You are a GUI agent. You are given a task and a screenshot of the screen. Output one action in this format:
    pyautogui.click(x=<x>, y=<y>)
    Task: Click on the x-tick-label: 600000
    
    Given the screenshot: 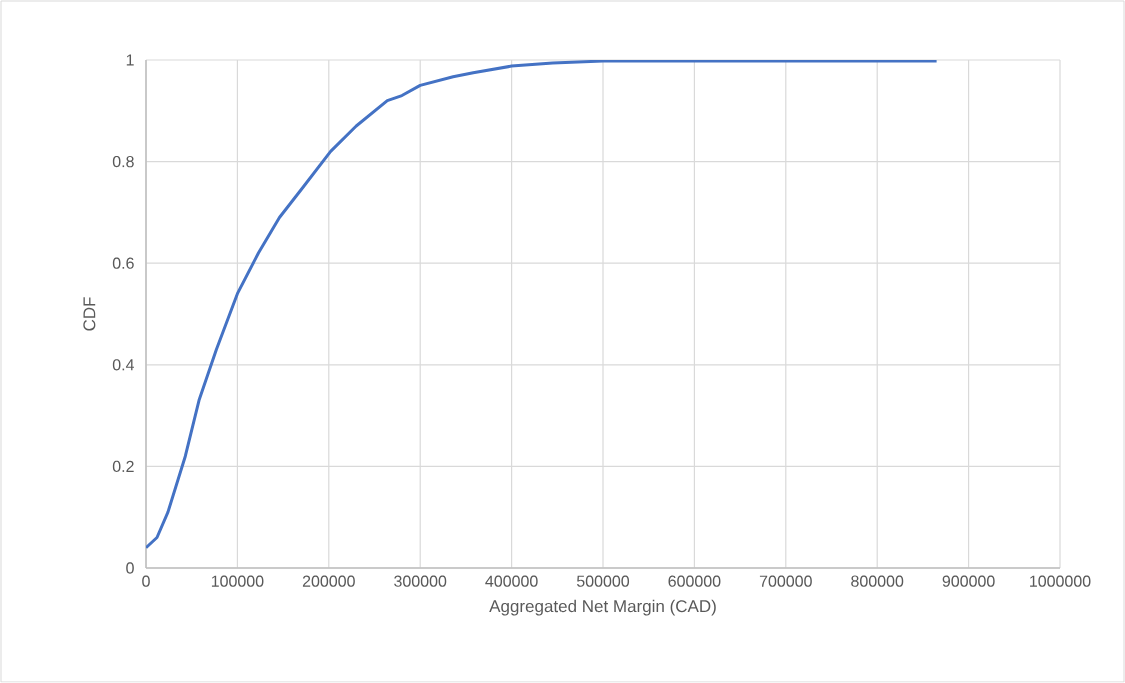 What is the action you would take?
    pyautogui.click(x=694, y=581)
    